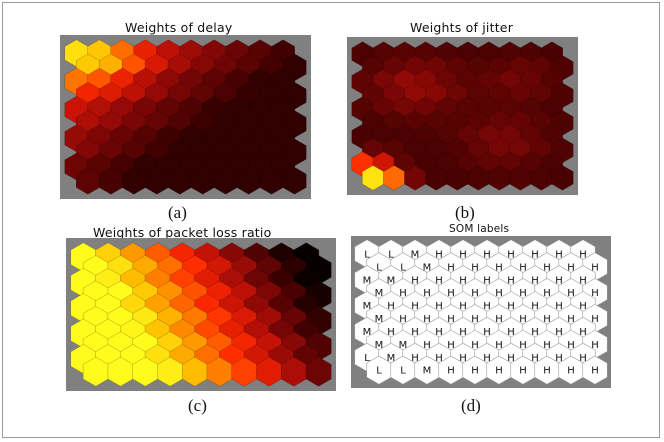 The width and height of the screenshot is (664, 442). What do you see at coordinates (465, 212) in the screenshot?
I see `caption-b: (b)` at bounding box center [465, 212].